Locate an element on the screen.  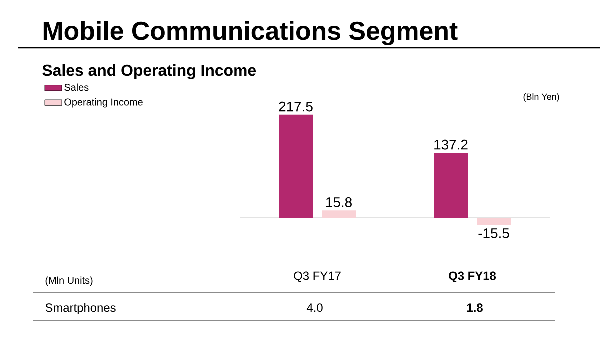
data-label: 15.8 is located at coordinates (339, 202).